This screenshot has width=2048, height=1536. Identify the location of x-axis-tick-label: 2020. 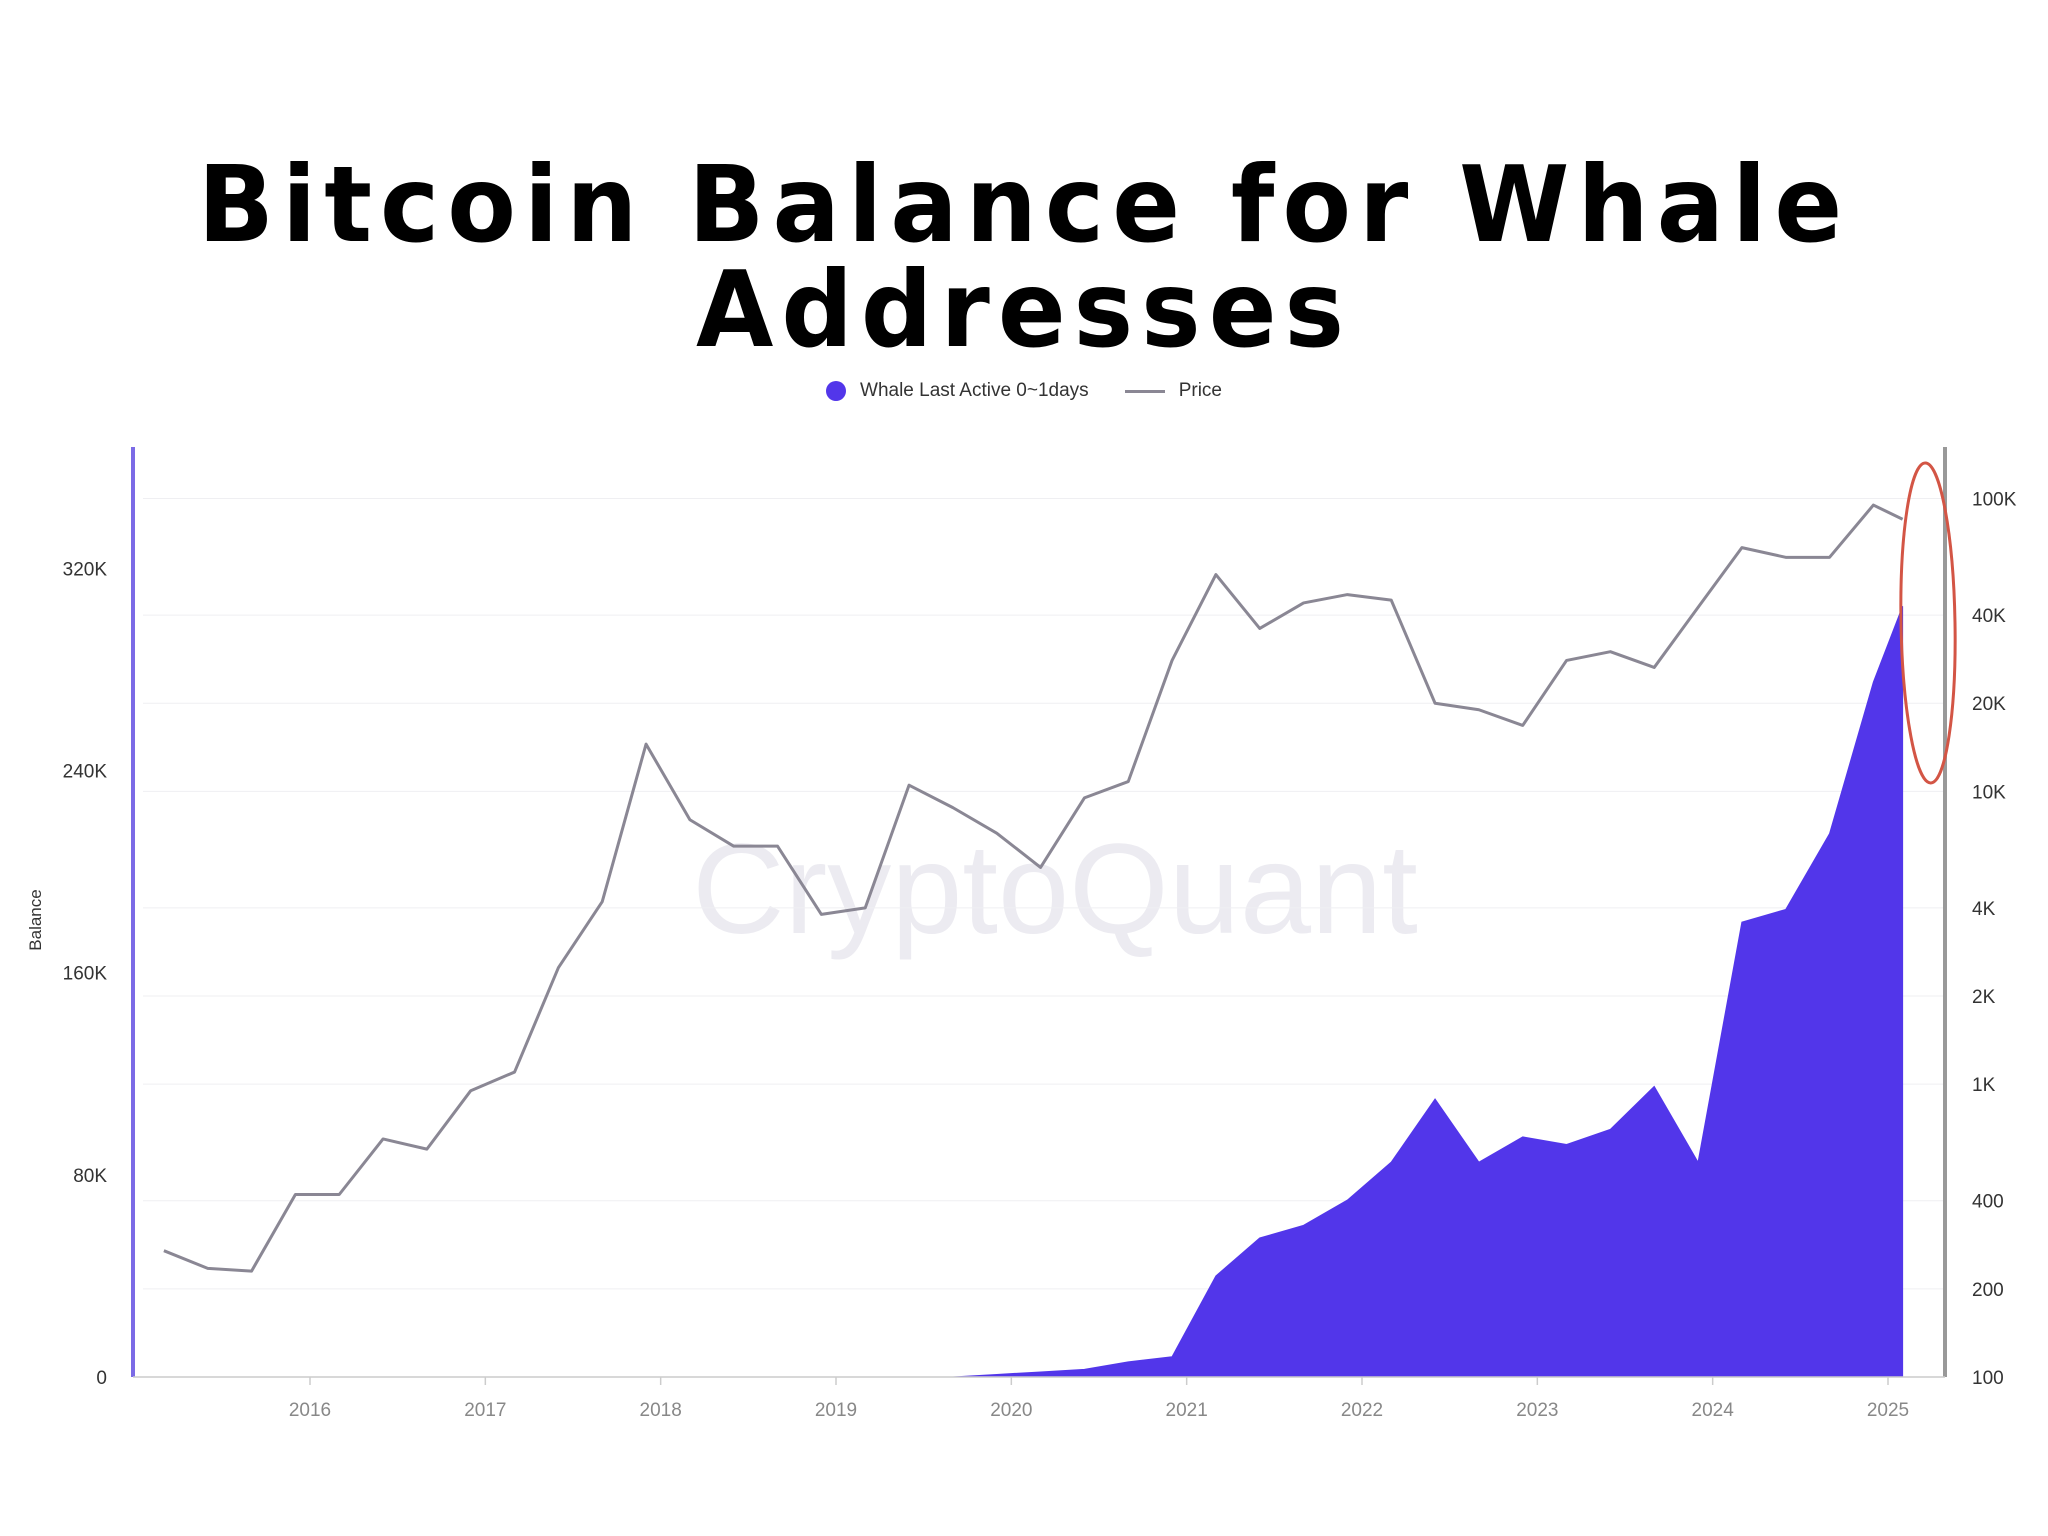
(1011, 1410).